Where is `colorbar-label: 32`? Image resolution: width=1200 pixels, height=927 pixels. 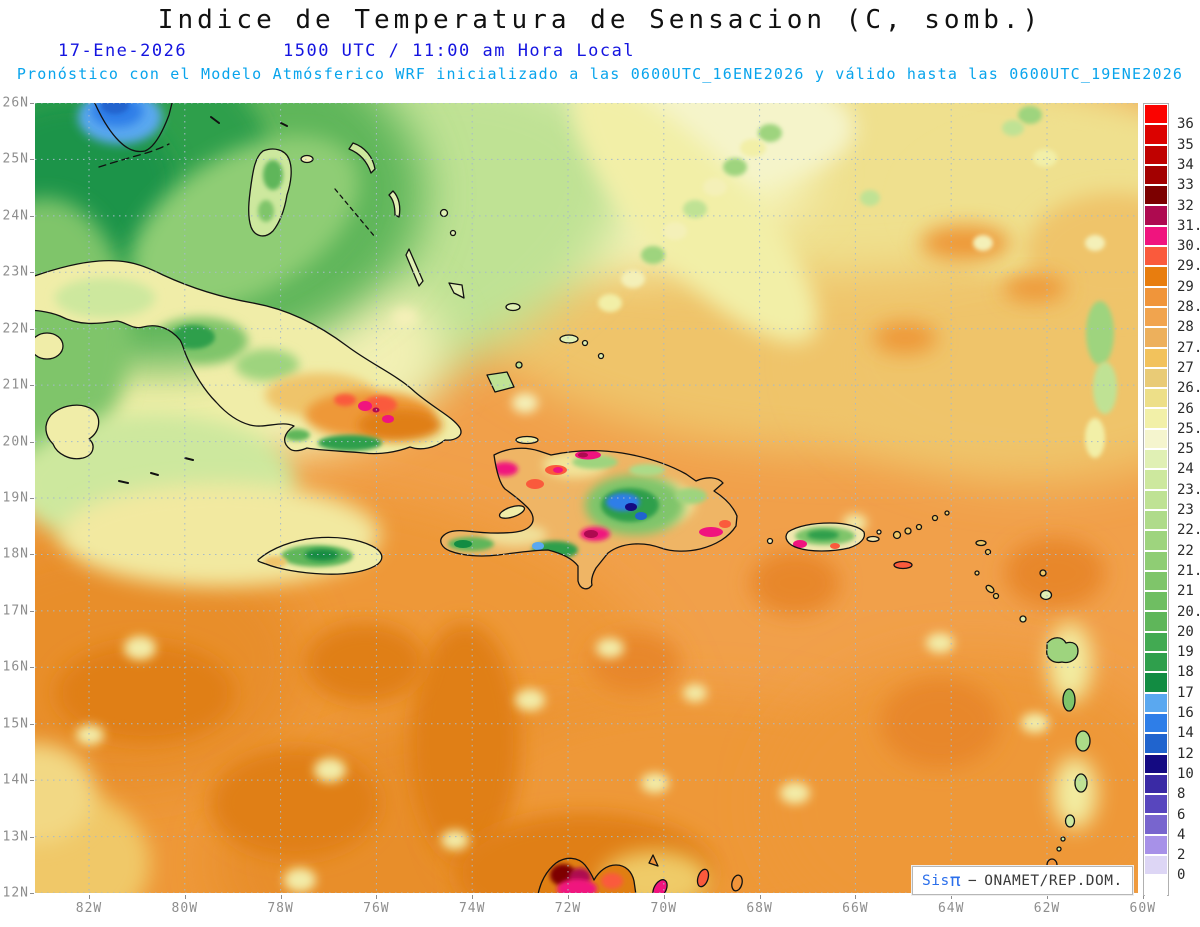 colorbar-label: 32 is located at coordinates (1185, 205).